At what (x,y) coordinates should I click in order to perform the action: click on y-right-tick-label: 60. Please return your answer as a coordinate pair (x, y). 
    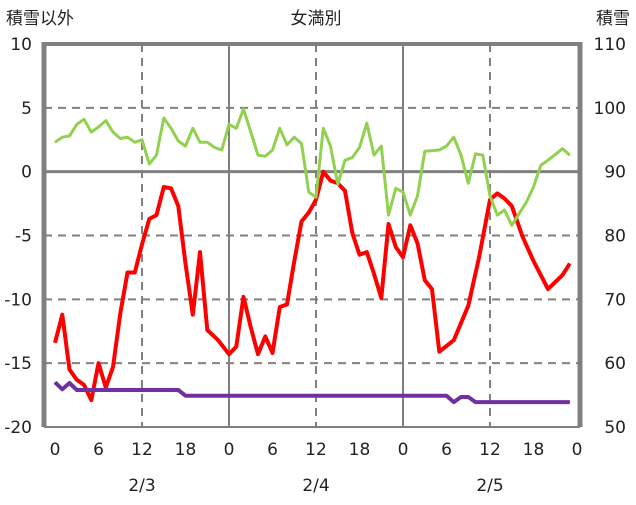
    Looking at the image, I should click on (615, 364).